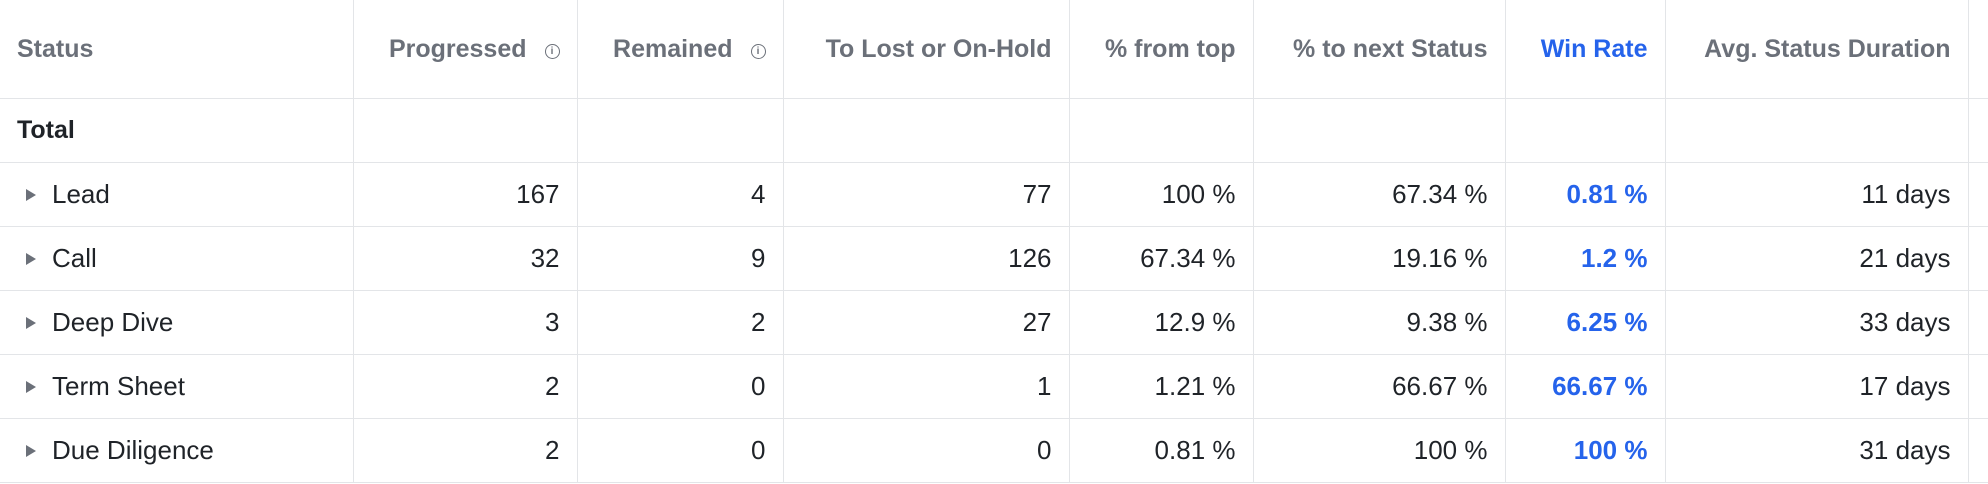 The width and height of the screenshot is (1988, 484). I want to click on avg-duration-cell: 11 days, so click(1817, 194).